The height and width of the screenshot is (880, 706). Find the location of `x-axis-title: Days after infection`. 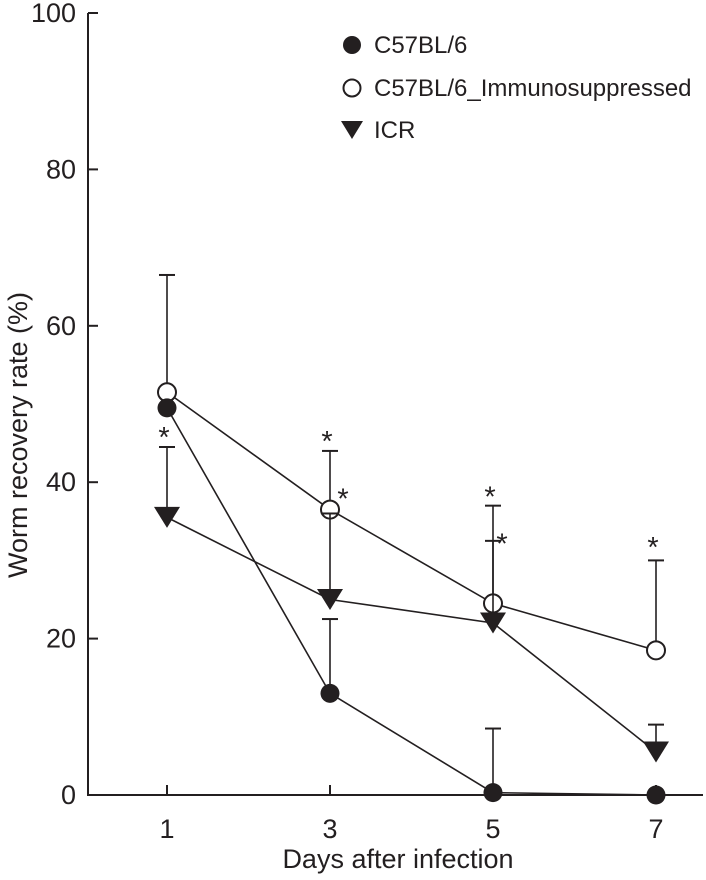

x-axis-title: Days after infection is located at coordinates (397, 859).